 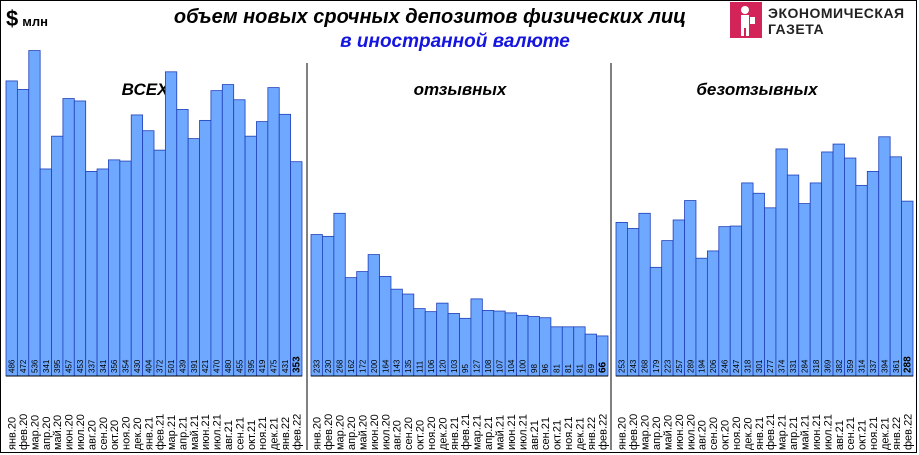 What do you see at coordinates (823, 21) in the screenshot?
I see `brand-logo: ЭКОНОМИЧЕСКАЯ ГАЗЕТА` at bounding box center [823, 21].